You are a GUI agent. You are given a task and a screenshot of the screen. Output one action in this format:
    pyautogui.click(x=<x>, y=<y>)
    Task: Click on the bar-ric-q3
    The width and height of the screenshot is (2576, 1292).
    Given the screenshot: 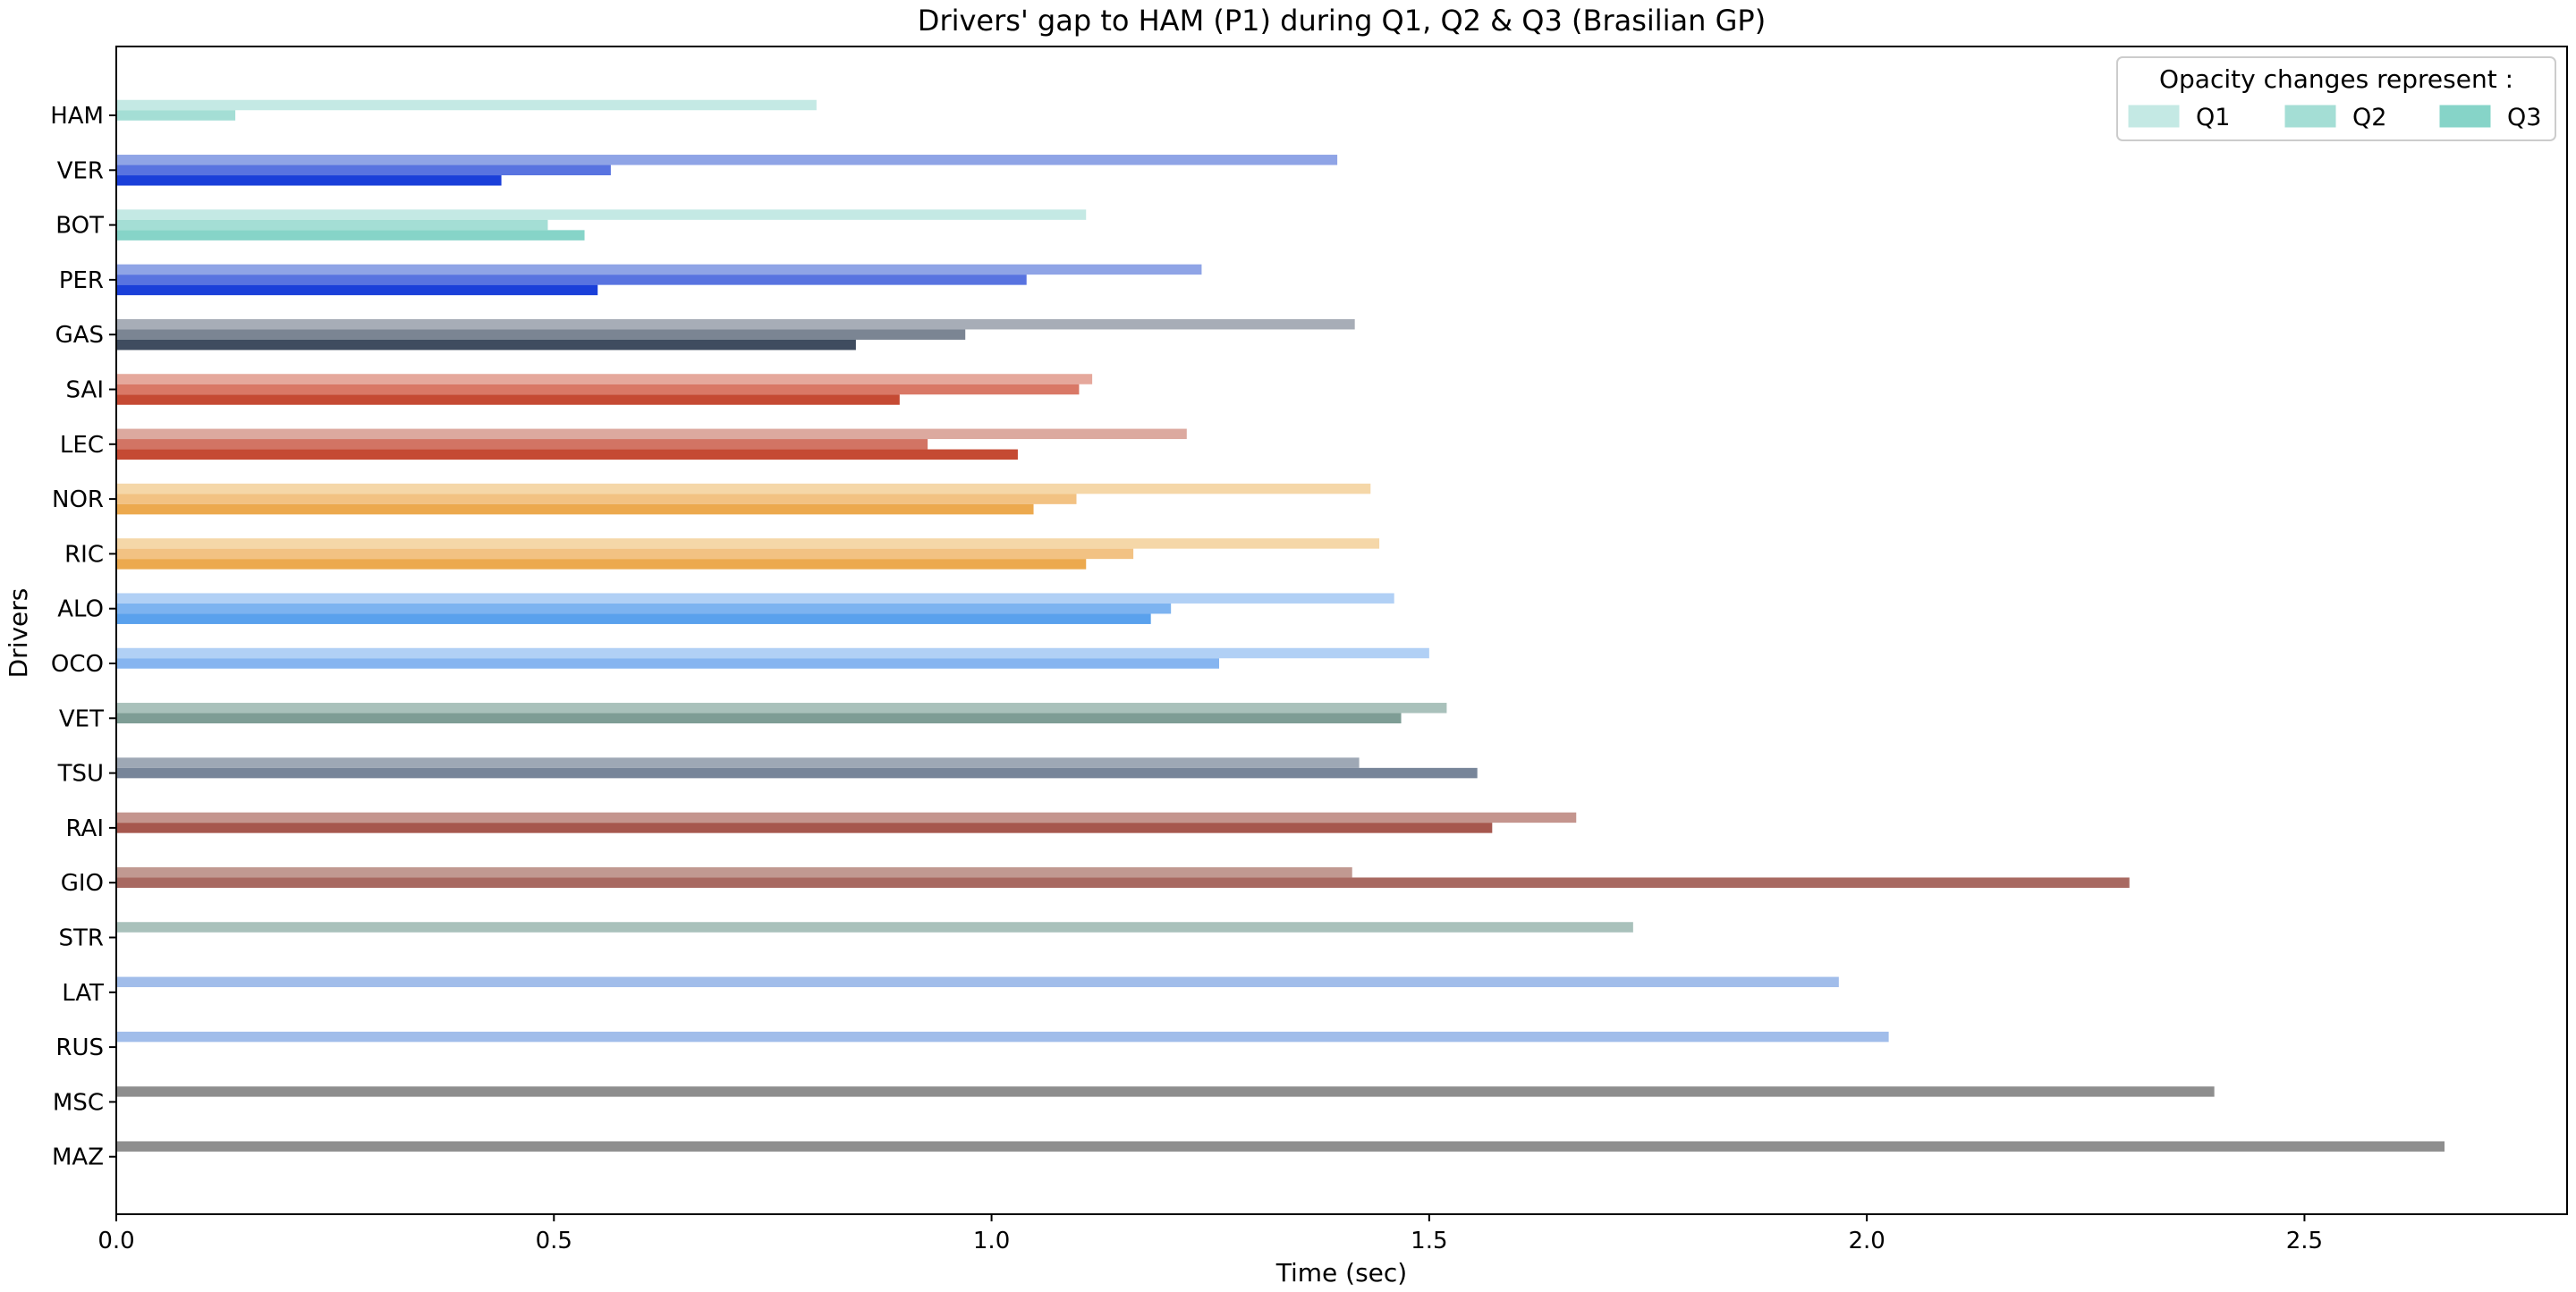 What is the action you would take?
    pyautogui.click(x=601, y=565)
    